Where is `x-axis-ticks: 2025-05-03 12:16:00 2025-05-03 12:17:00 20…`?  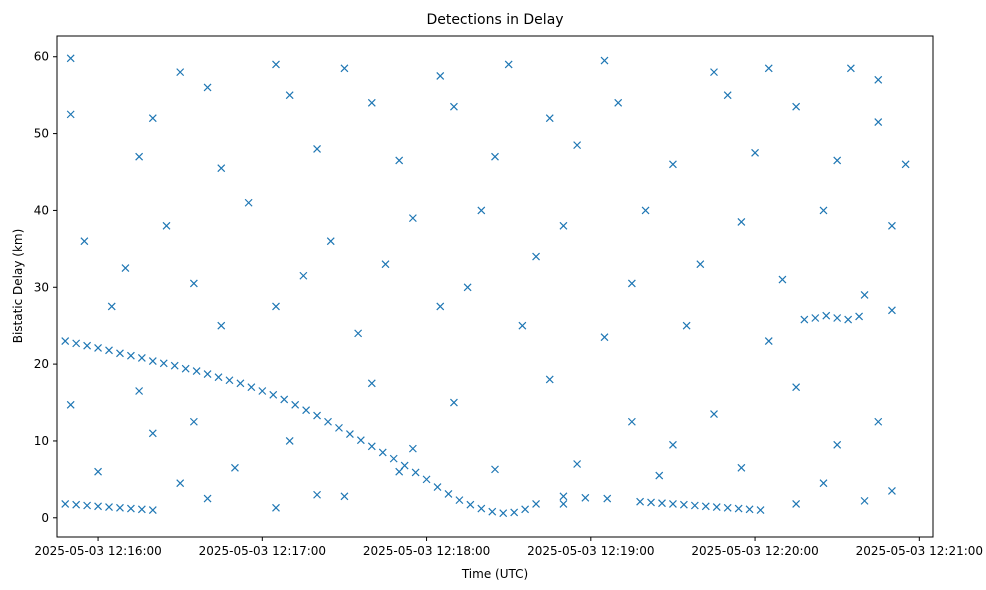 x-axis-ticks: 2025-05-03 12:16:00 2025-05-03 12:17:00 20… is located at coordinates (508, 547).